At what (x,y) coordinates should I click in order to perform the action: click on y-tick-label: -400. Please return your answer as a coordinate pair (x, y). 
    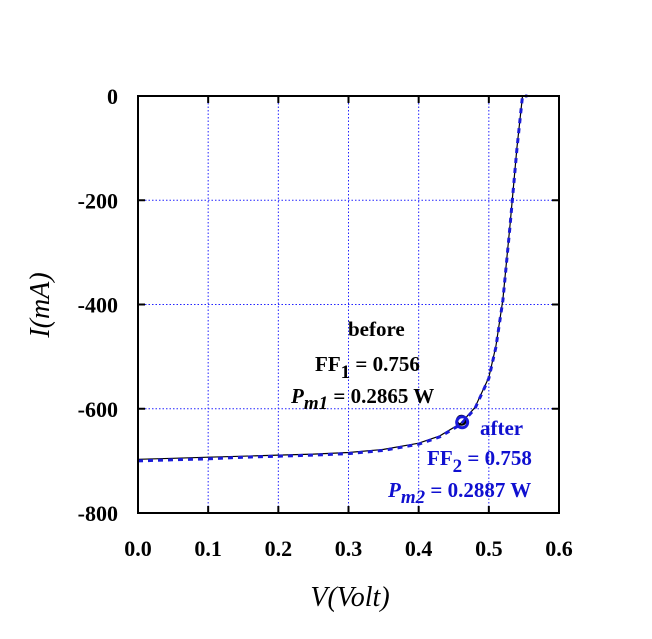
    Looking at the image, I should click on (98, 305).